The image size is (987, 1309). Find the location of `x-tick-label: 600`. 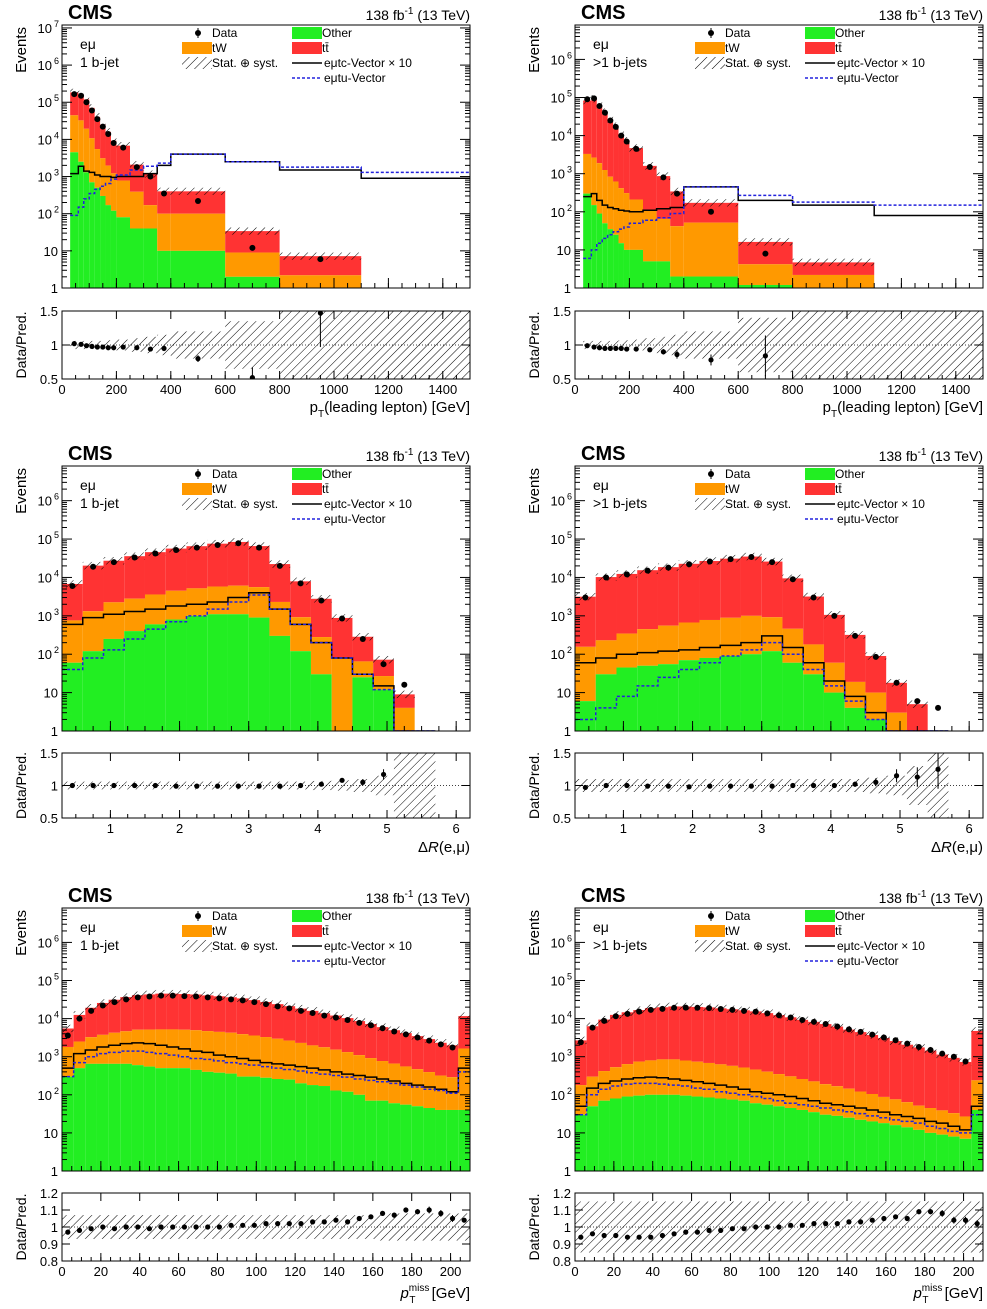

x-tick-label: 600 is located at coordinates (738, 389).